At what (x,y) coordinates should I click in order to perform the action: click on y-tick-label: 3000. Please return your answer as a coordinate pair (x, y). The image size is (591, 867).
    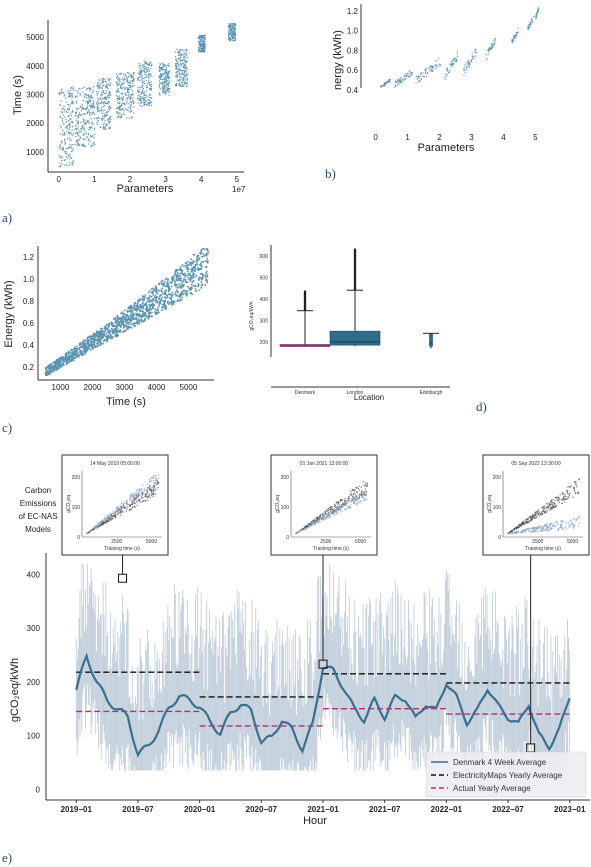
    Looking at the image, I should click on (35, 95).